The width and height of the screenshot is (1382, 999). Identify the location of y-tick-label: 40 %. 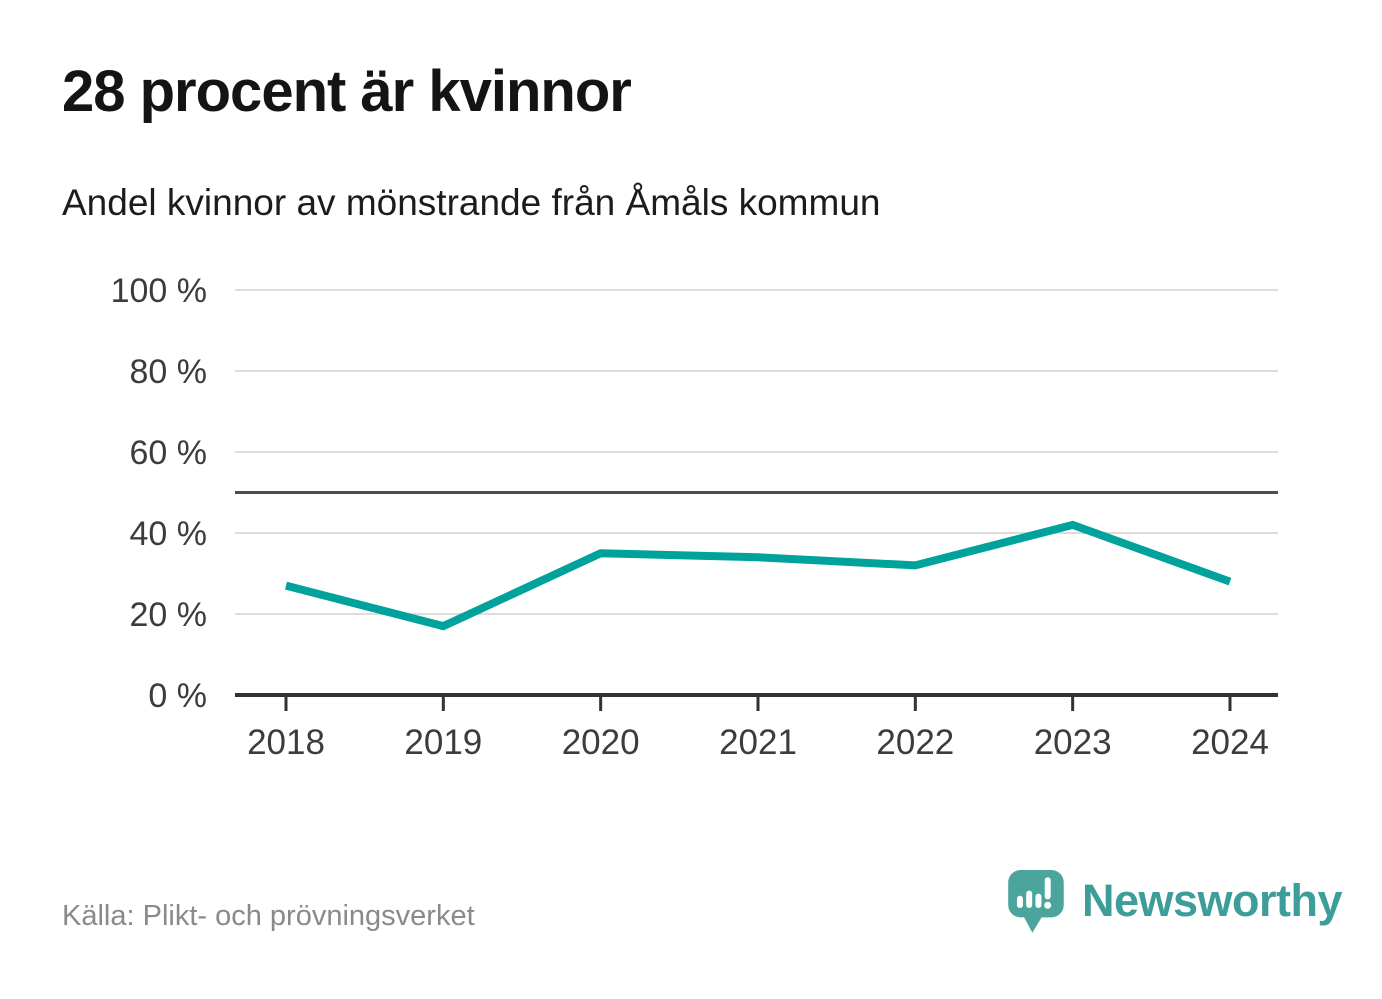
(169, 534).